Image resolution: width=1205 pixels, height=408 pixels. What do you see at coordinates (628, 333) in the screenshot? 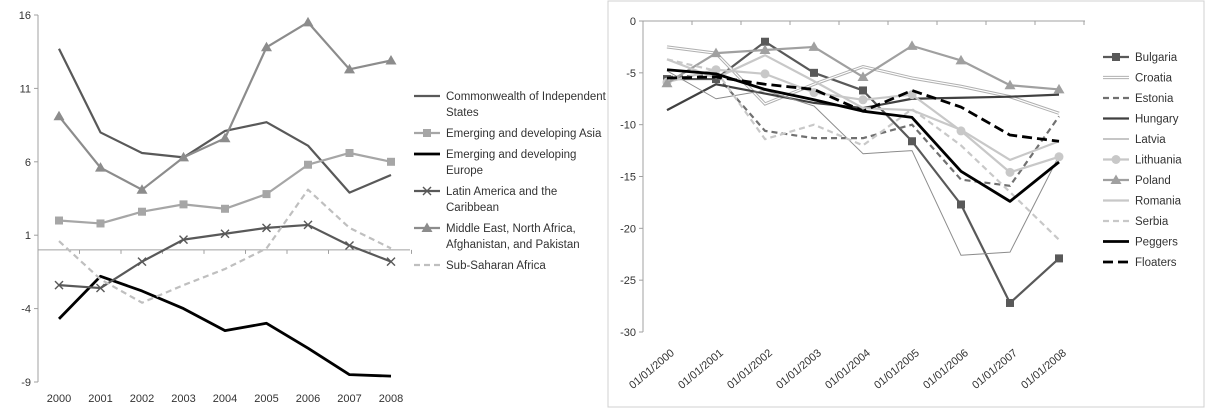
I see `y-tick-label: -30` at bounding box center [628, 333].